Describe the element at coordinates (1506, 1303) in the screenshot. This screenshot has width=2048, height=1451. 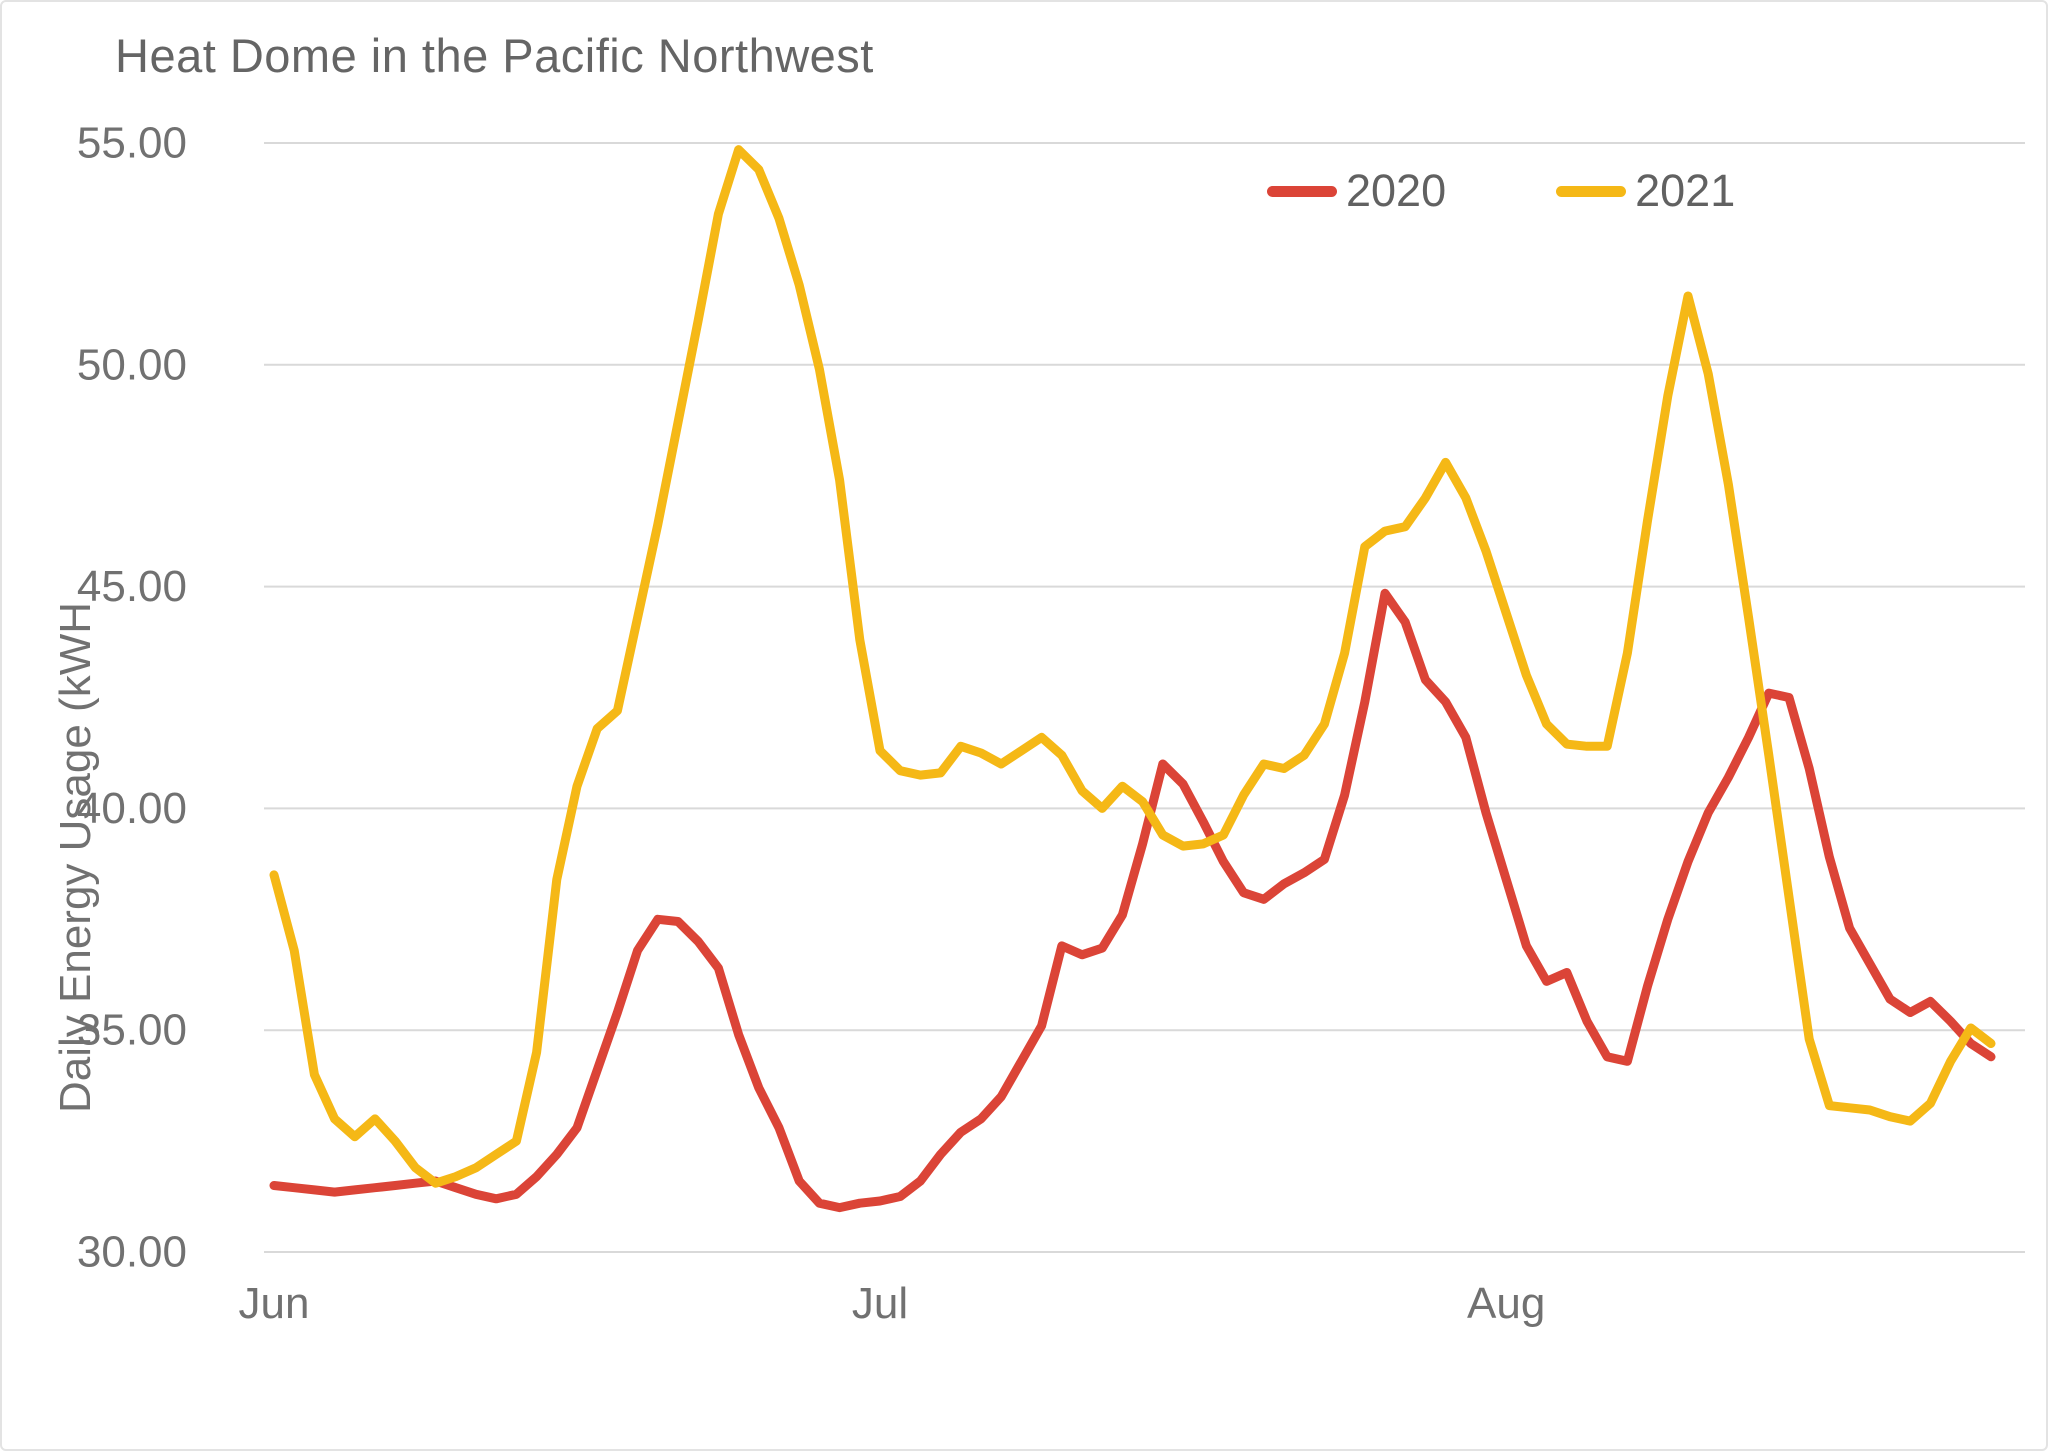
I see `x-tick-label: Aug` at that location.